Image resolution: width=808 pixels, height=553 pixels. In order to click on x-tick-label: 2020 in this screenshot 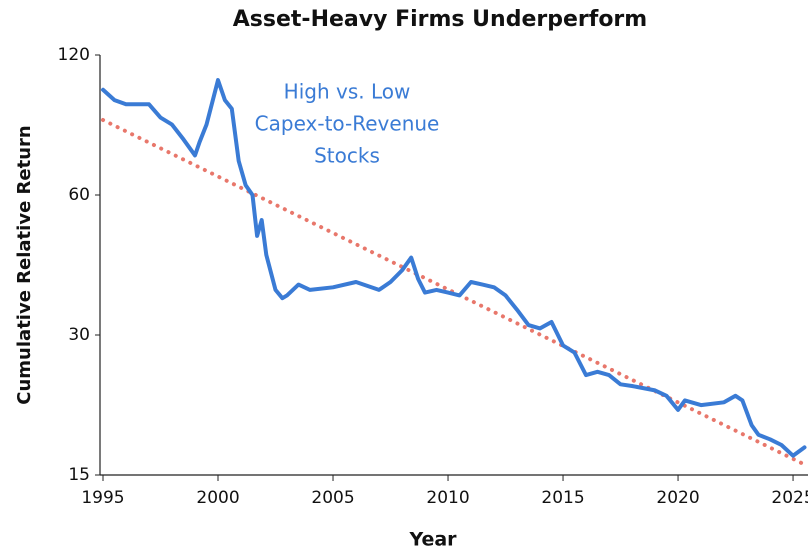, I will do `click(677, 498)`.